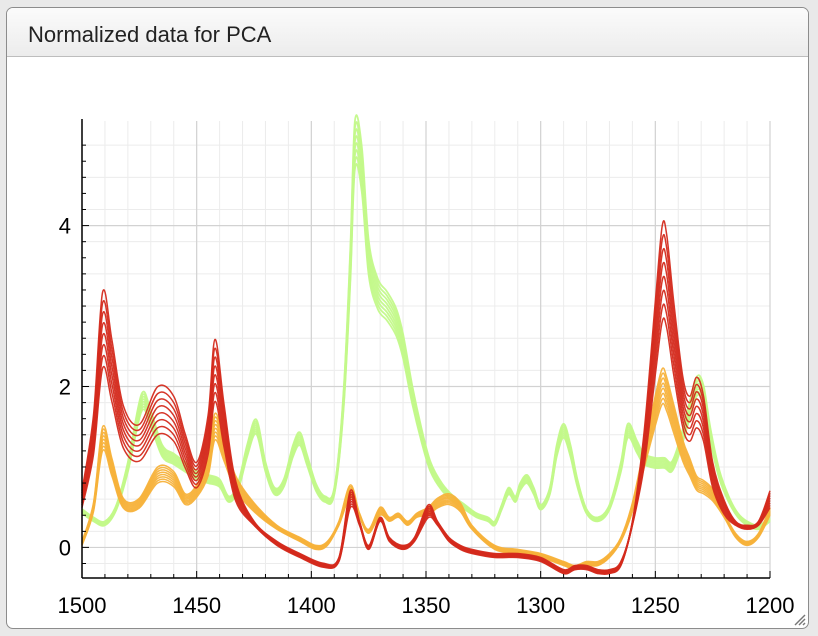 This screenshot has height=636, width=818. Describe the element at coordinates (655, 605) in the screenshot. I see `x-tick-label: 1250` at that location.